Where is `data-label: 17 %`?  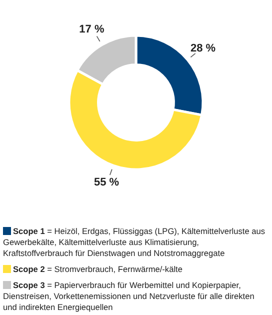
data-label: 17 % is located at coordinates (91, 29).